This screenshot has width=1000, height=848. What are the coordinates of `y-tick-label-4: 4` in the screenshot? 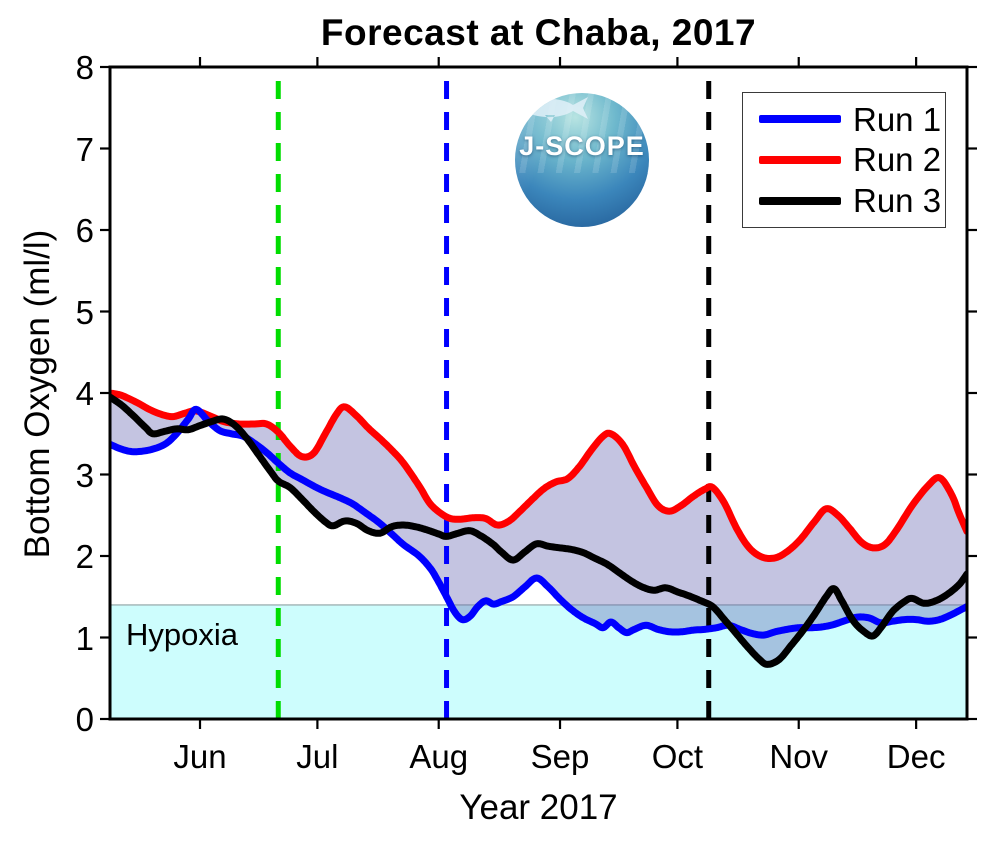 It's located at (84, 393).